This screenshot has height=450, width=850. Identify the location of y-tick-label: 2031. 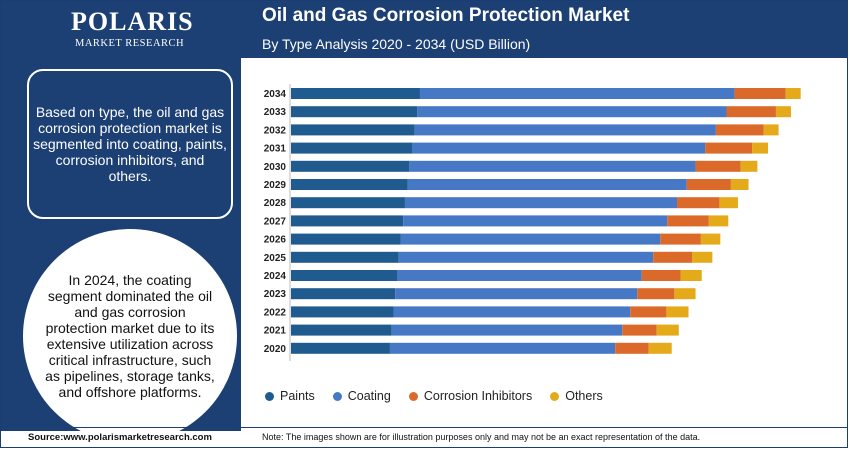
(275, 149).